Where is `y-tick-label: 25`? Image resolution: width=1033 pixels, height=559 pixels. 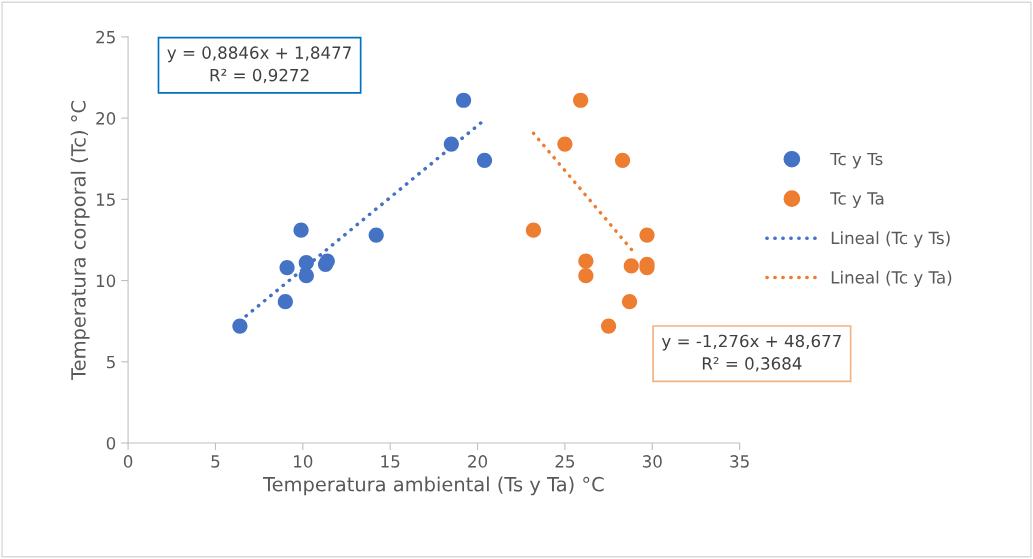
y-tick-label: 25 is located at coordinates (105, 37).